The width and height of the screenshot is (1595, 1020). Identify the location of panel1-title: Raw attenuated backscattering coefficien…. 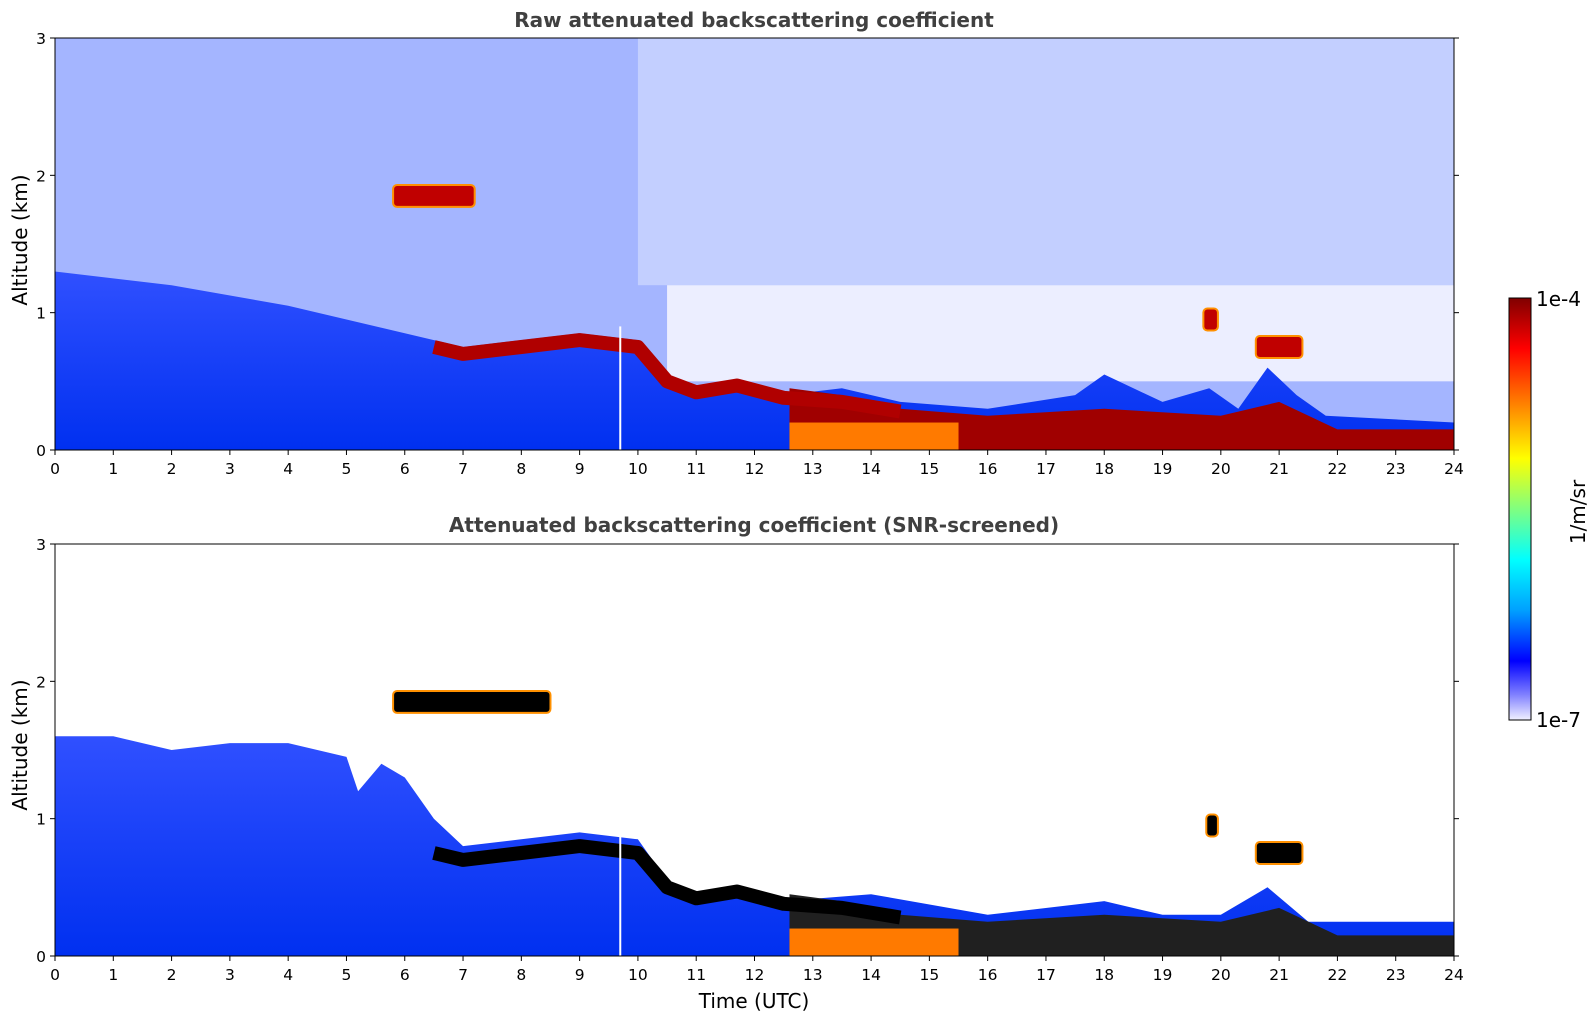
(754, 20).